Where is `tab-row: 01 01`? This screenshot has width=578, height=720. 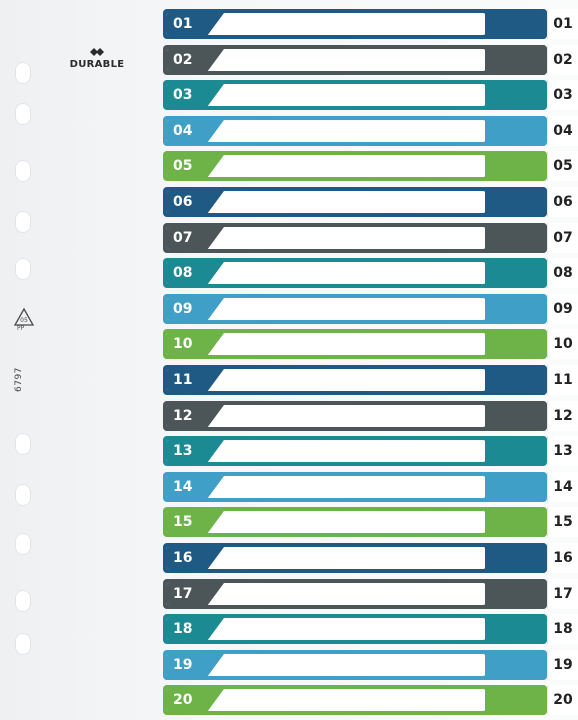 tab-row: 01 01 is located at coordinates (370, 24).